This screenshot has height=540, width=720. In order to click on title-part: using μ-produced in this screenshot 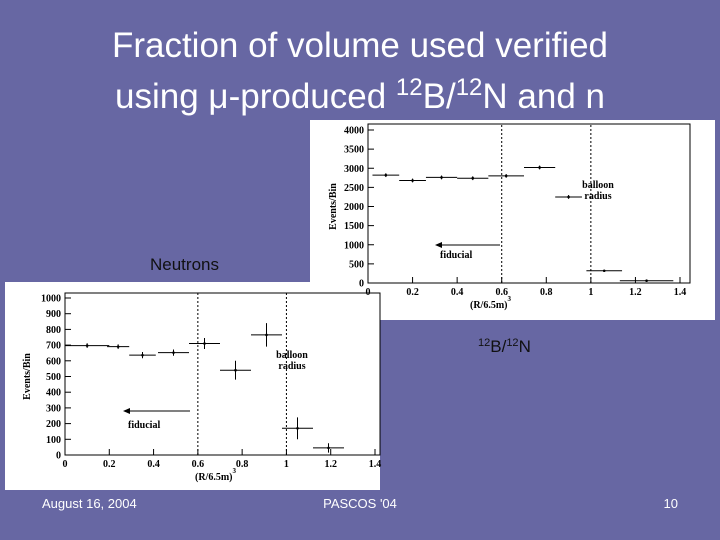, I will do `click(255, 96)`.